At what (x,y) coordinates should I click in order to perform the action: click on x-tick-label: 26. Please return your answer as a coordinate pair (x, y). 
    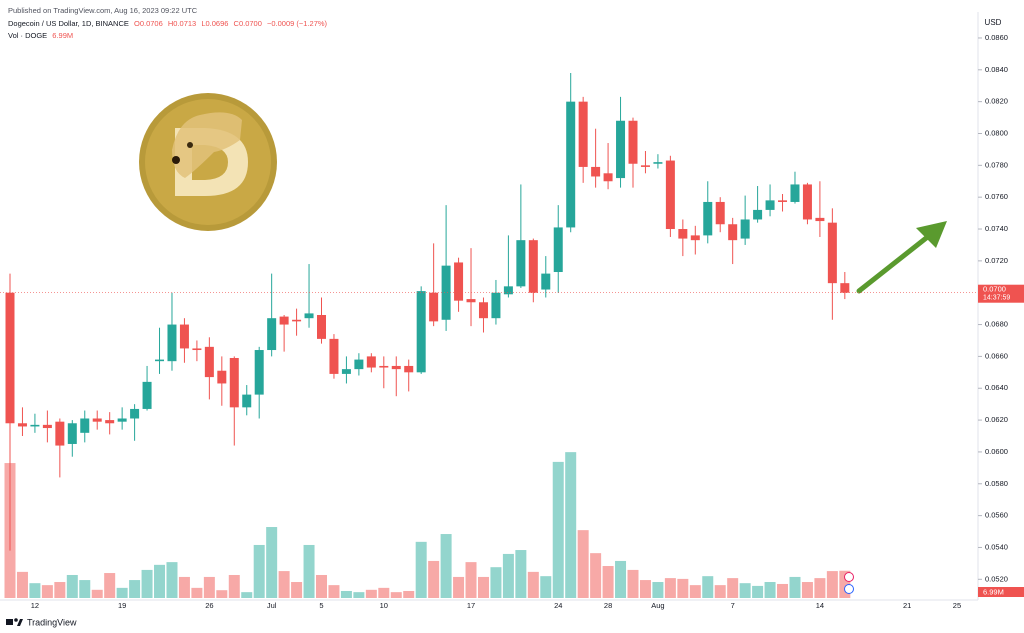
    Looking at the image, I should click on (209, 605).